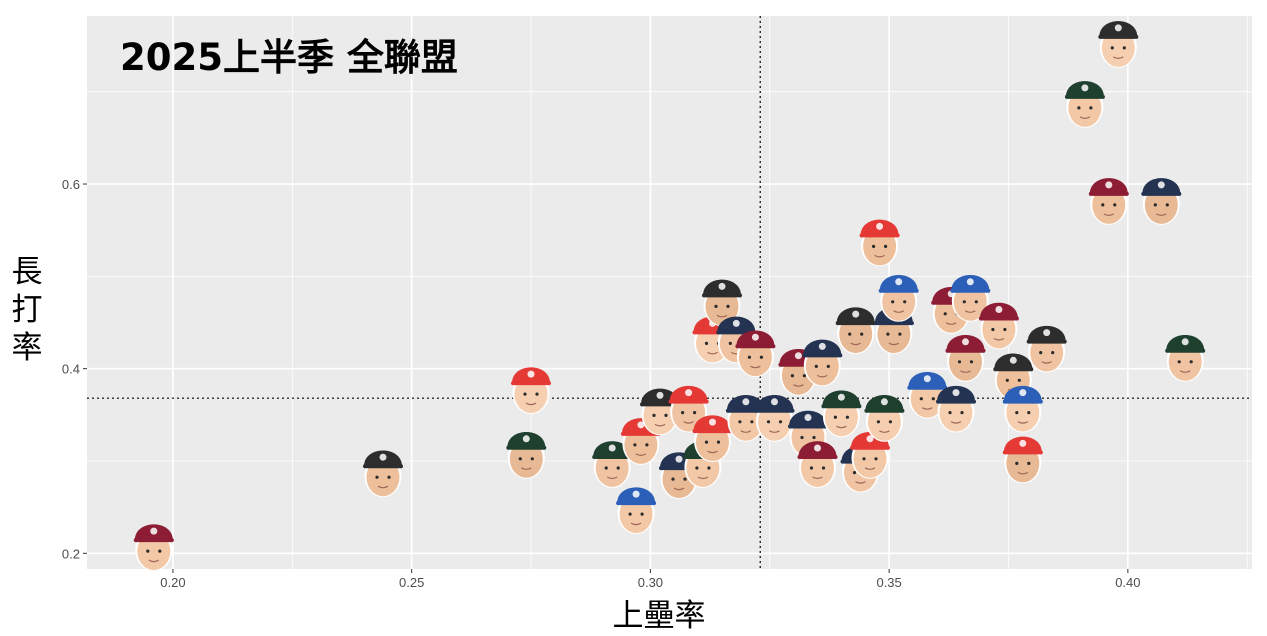 This screenshot has height=636, width=1267. I want to click on x-tick-label: 0.35, so click(888, 582).